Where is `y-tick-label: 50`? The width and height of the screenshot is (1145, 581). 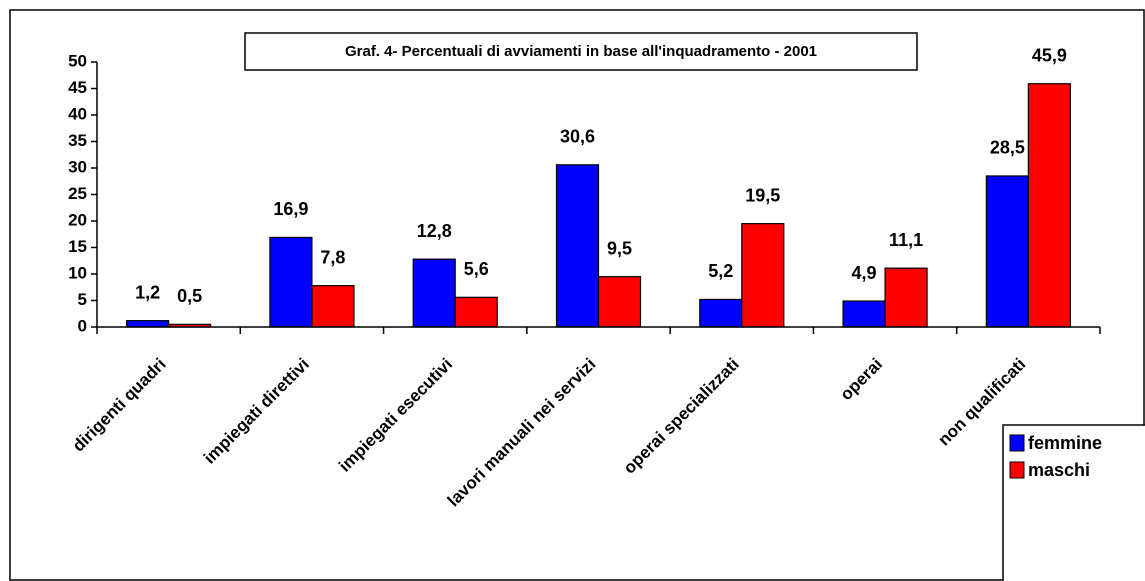
y-tick-label: 50 is located at coordinates (77, 60).